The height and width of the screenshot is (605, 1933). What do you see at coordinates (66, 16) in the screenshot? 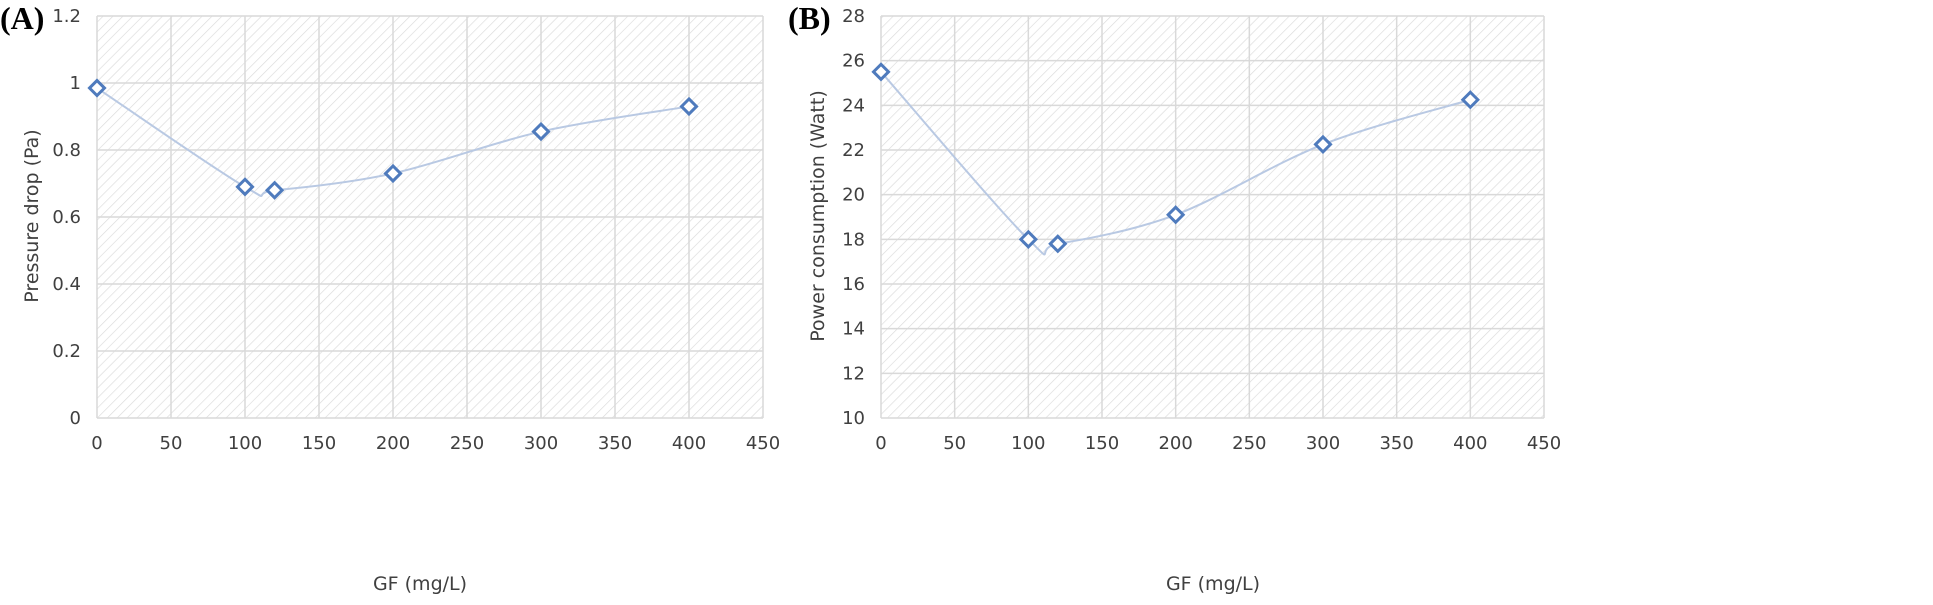
I see `y-tick-label: 1.2` at bounding box center [66, 16].